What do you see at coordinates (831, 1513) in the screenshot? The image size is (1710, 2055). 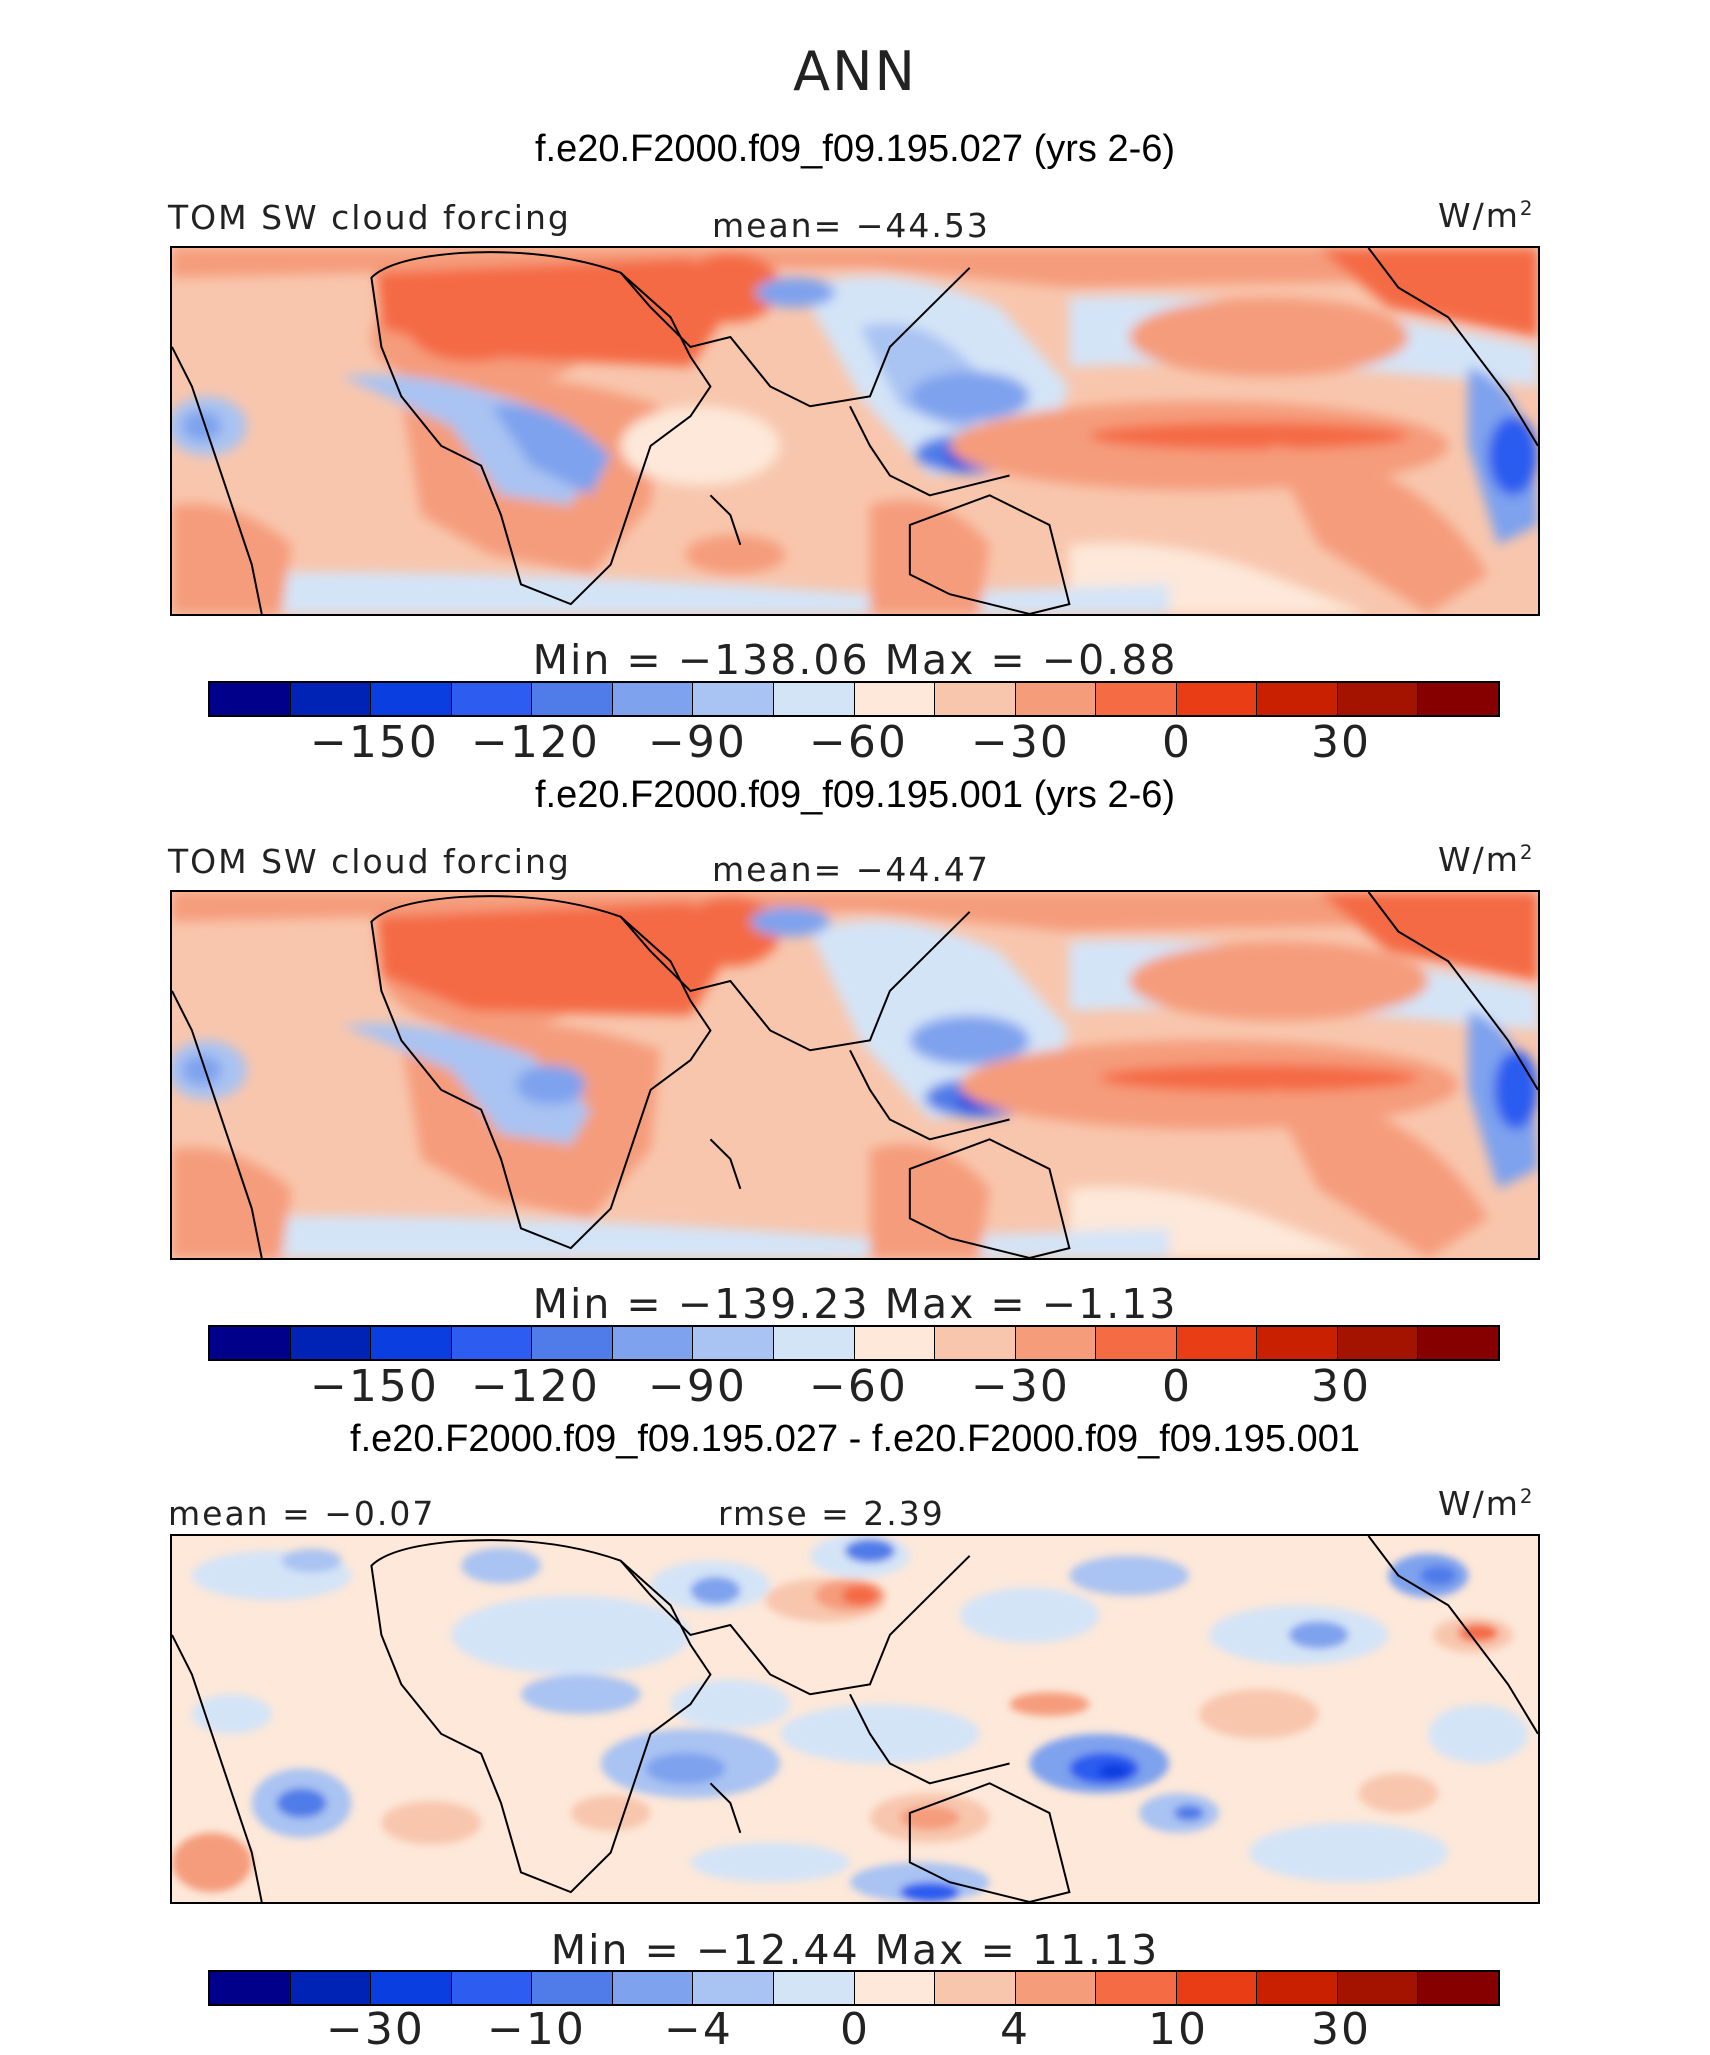 I see `panel-3-rmse-label: rmse = 2.39` at bounding box center [831, 1513].